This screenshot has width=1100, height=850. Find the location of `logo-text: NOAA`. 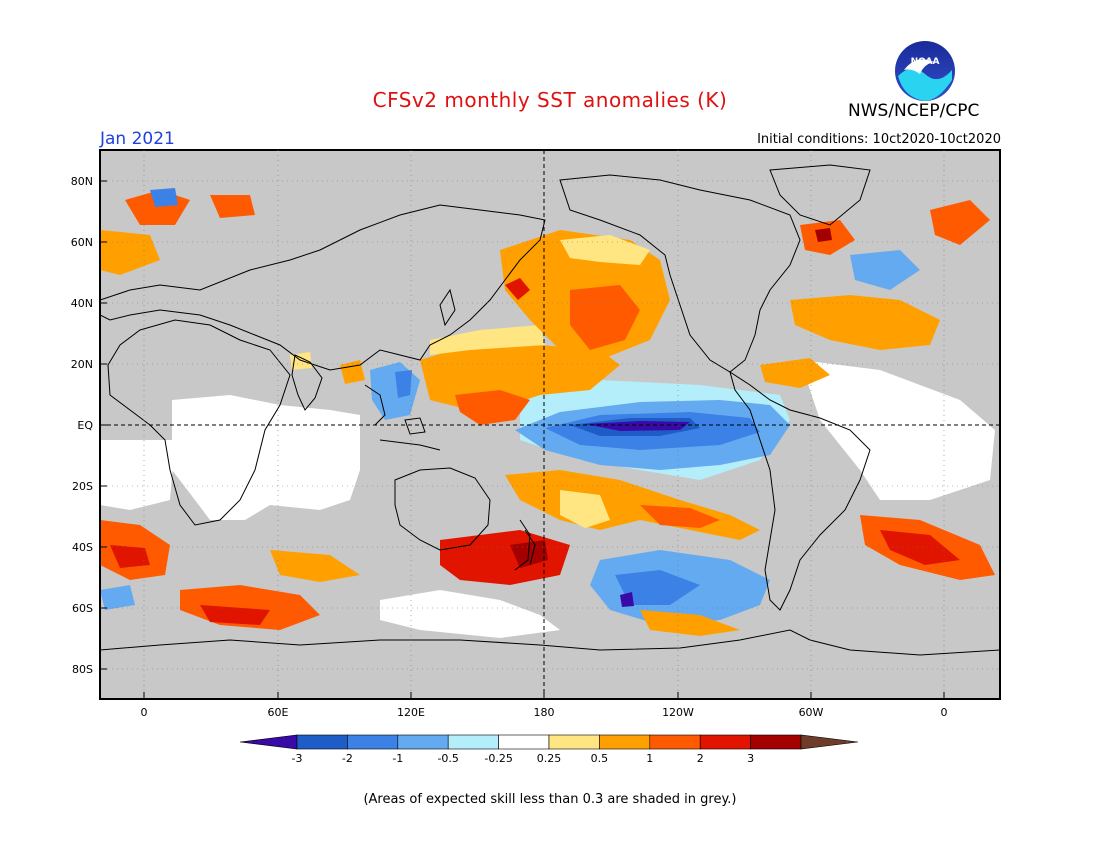

logo-text: NOAA is located at coordinates (925, 62).